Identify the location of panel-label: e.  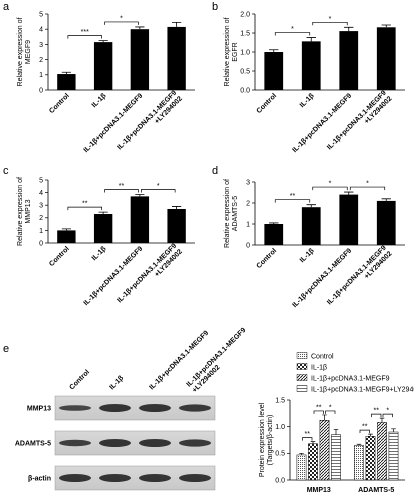
(6, 349).